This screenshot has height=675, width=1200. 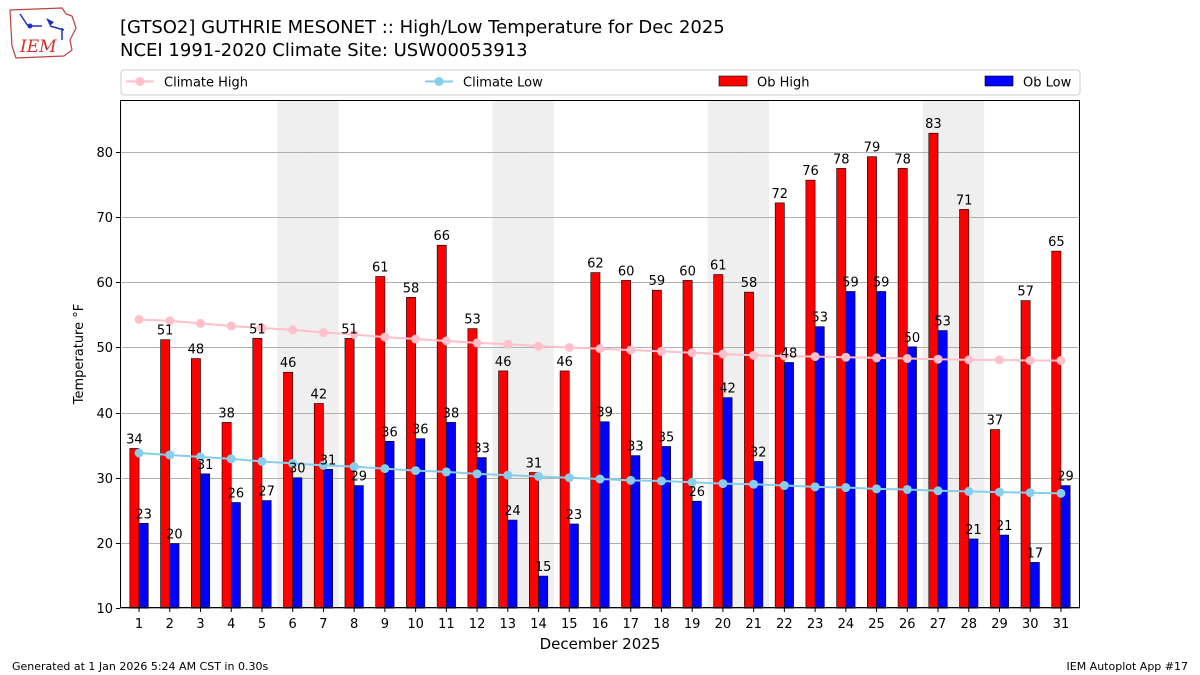 What do you see at coordinates (165, 331) in the screenshot?
I see `ob-high-label-2: 51` at bounding box center [165, 331].